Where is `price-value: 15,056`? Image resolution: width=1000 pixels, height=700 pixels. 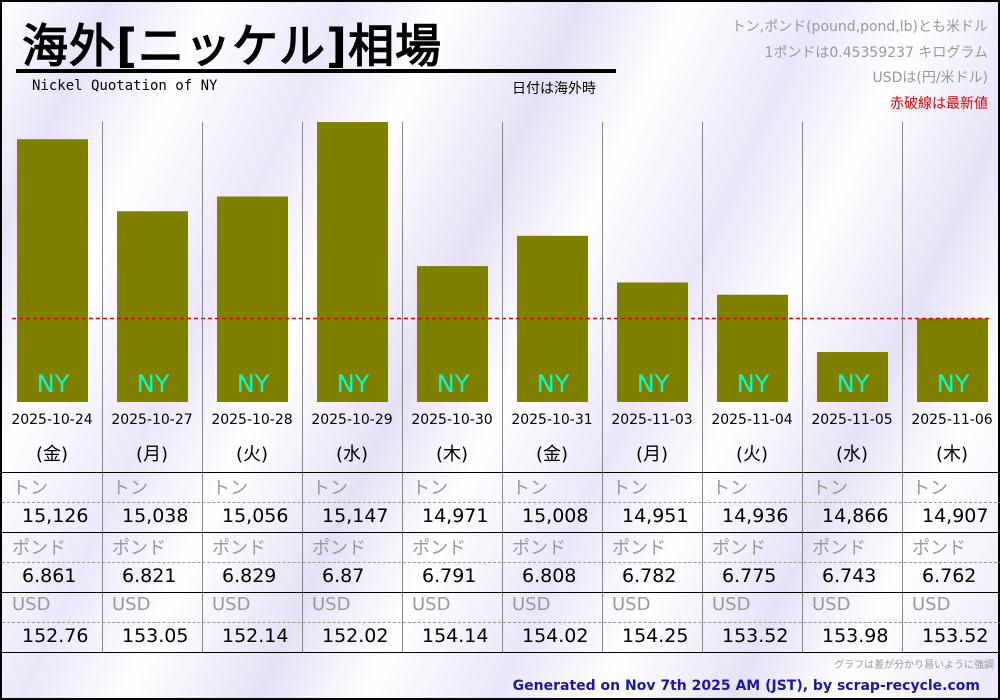
price-value: 15,056 is located at coordinates (255, 516).